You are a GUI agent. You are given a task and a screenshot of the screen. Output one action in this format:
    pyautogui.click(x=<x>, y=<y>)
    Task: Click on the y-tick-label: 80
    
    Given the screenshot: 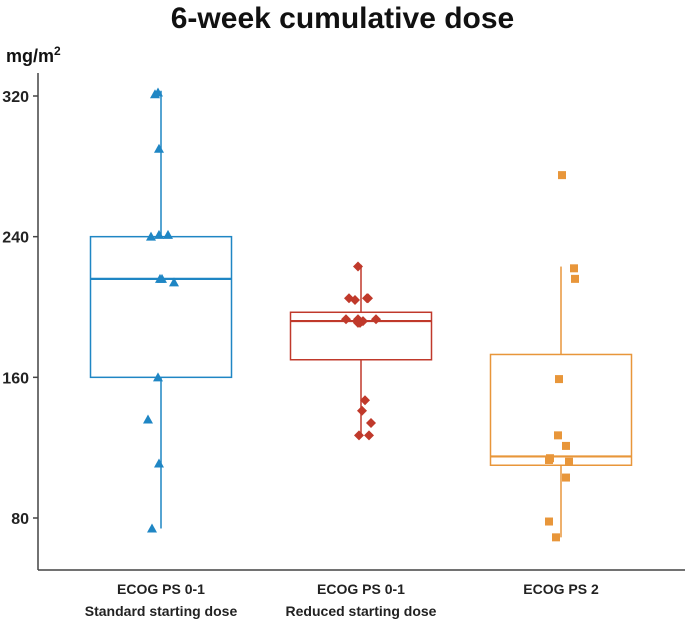 What is the action you would take?
    pyautogui.click(x=20, y=519)
    